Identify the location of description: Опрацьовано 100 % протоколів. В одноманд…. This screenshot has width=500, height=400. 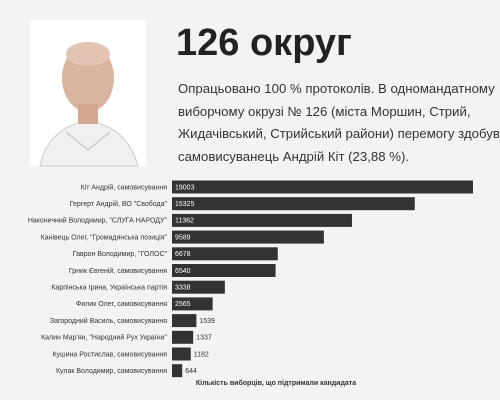
(339, 123).